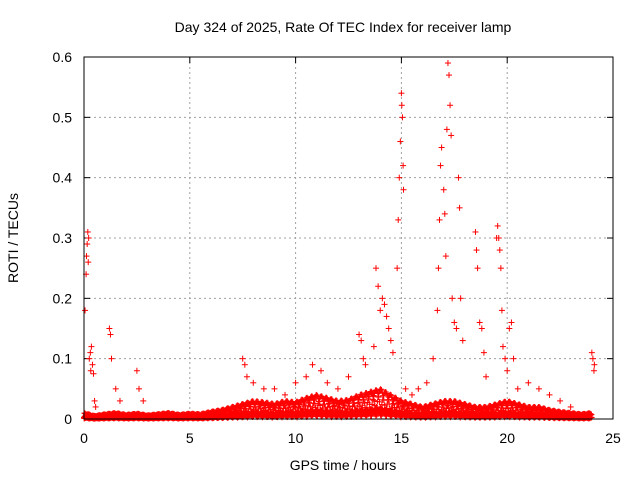 The image size is (640, 480). Describe the element at coordinates (63, 359) in the screenshot. I see `y-tick-label: 0.1` at that location.